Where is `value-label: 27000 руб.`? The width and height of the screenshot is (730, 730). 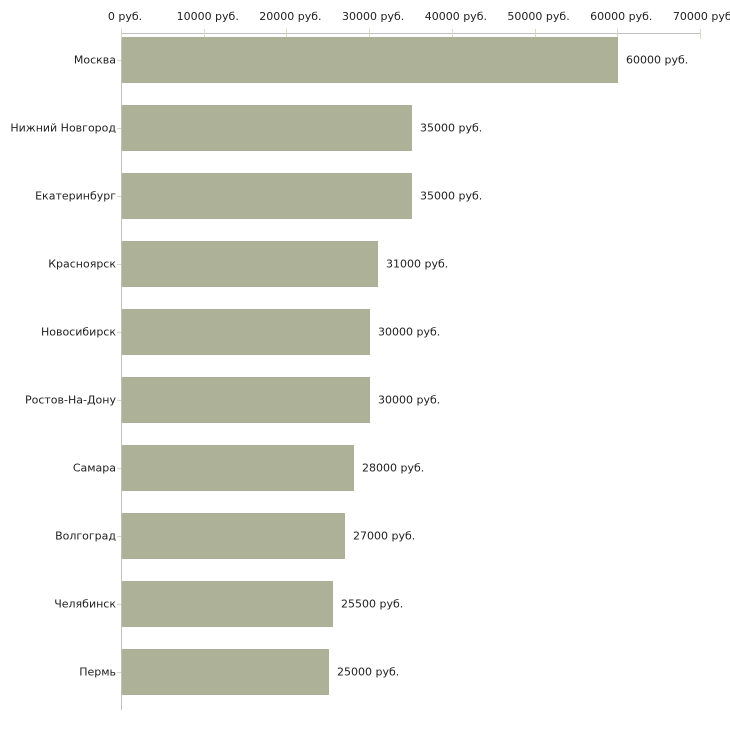 value-label: 27000 руб. is located at coordinates (384, 536).